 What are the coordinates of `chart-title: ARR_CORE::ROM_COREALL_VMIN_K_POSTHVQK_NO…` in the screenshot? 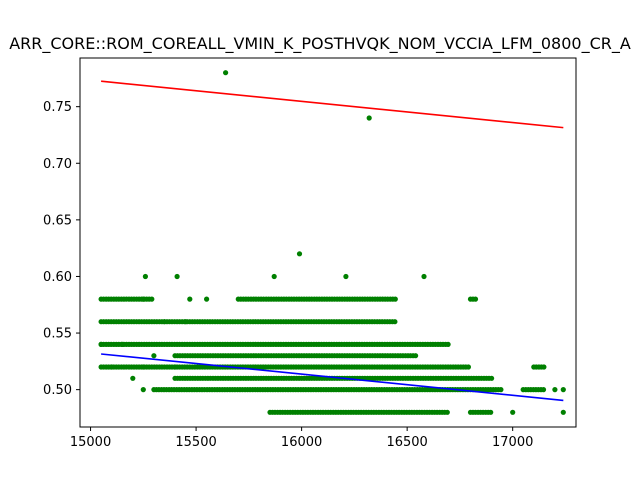 It's located at (320, 44).